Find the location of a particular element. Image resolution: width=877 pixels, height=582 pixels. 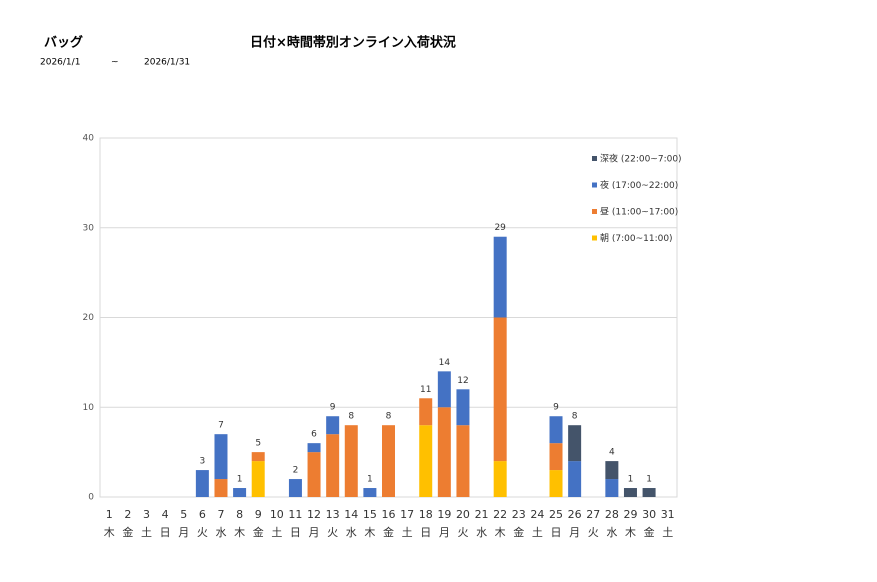

x-tick-label: 1 is located at coordinates (109, 514).